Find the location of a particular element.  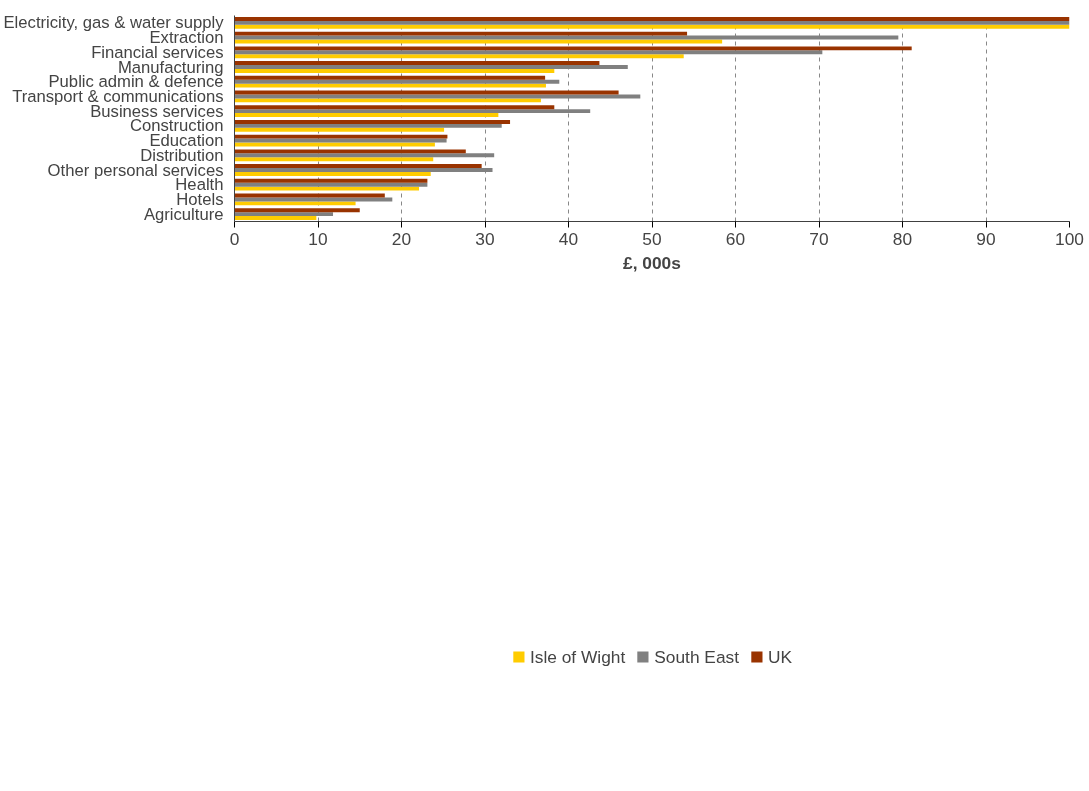

x-tick-label: 100 is located at coordinates (1069, 238).